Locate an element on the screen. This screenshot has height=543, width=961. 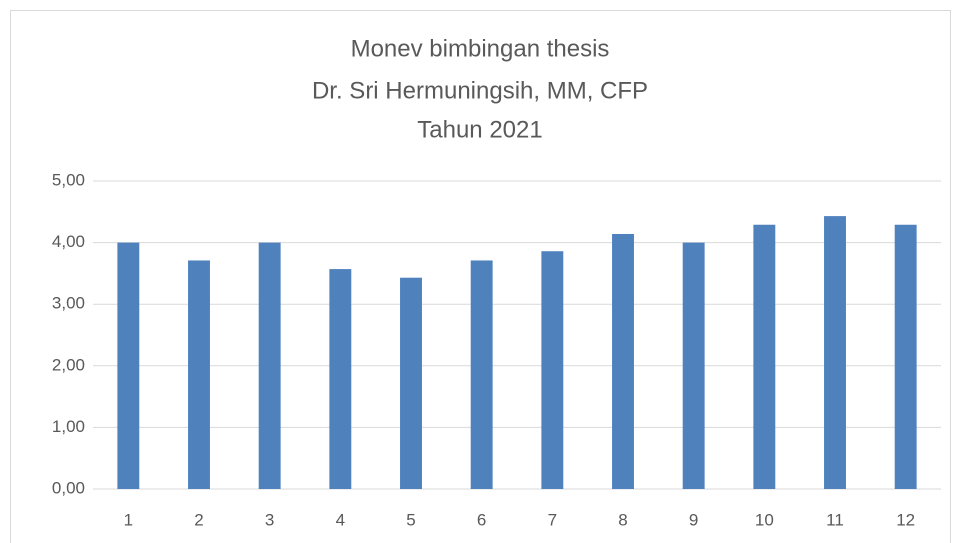
chart-title: Monev bimbingan thesis is located at coordinates (480, 48).